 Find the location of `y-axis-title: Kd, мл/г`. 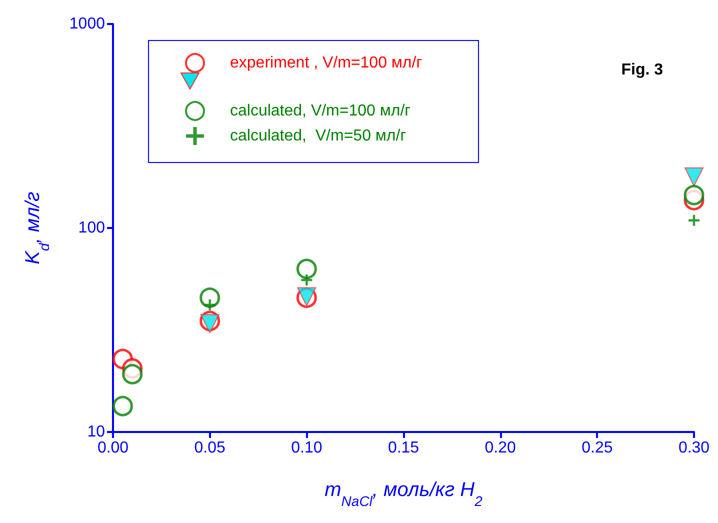

y-axis-title: Kd, мл/г is located at coordinates (37, 228).